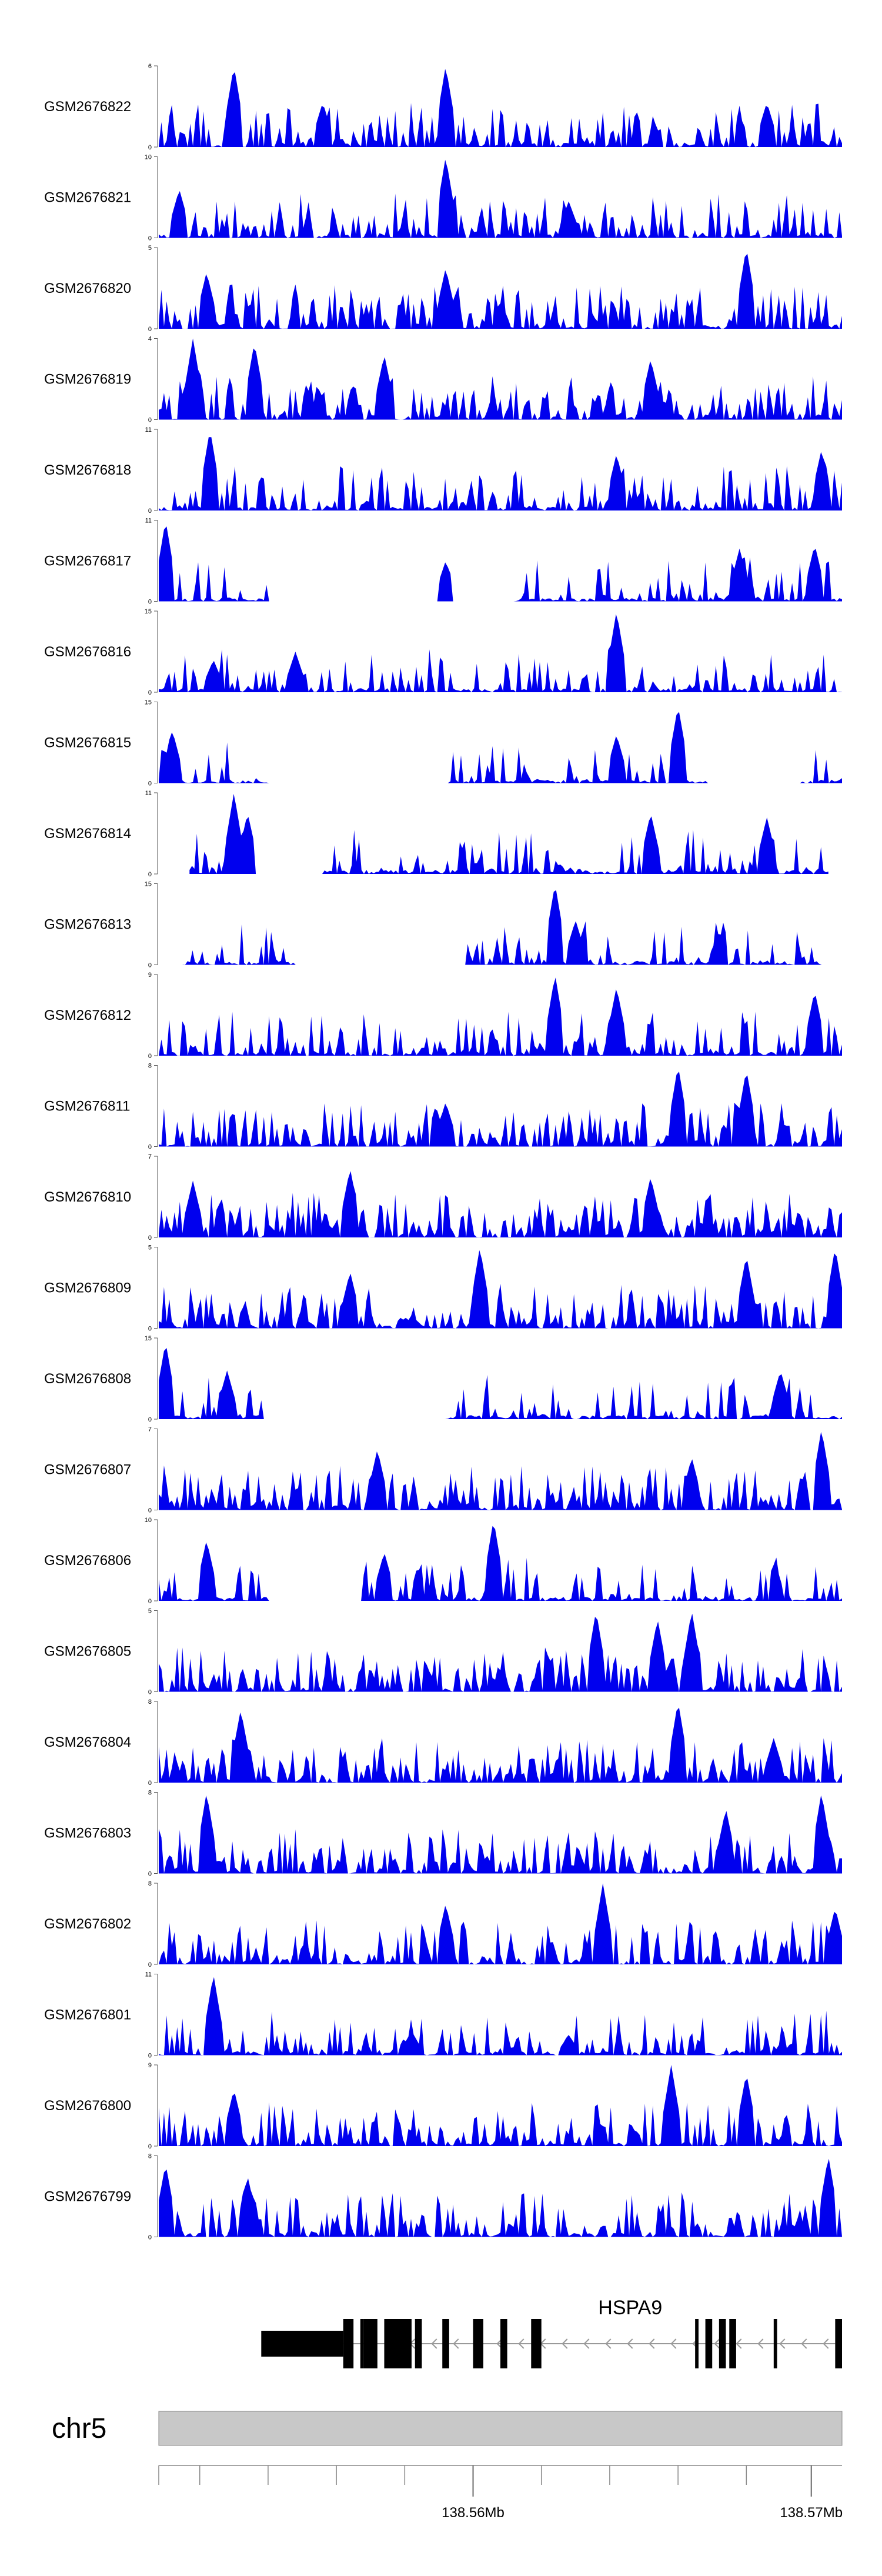 The width and height of the screenshot is (882, 2576). Describe the element at coordinates (443, 1743) in the screenshot. I see `signal-track: GSM2676804 8 0` at that location.